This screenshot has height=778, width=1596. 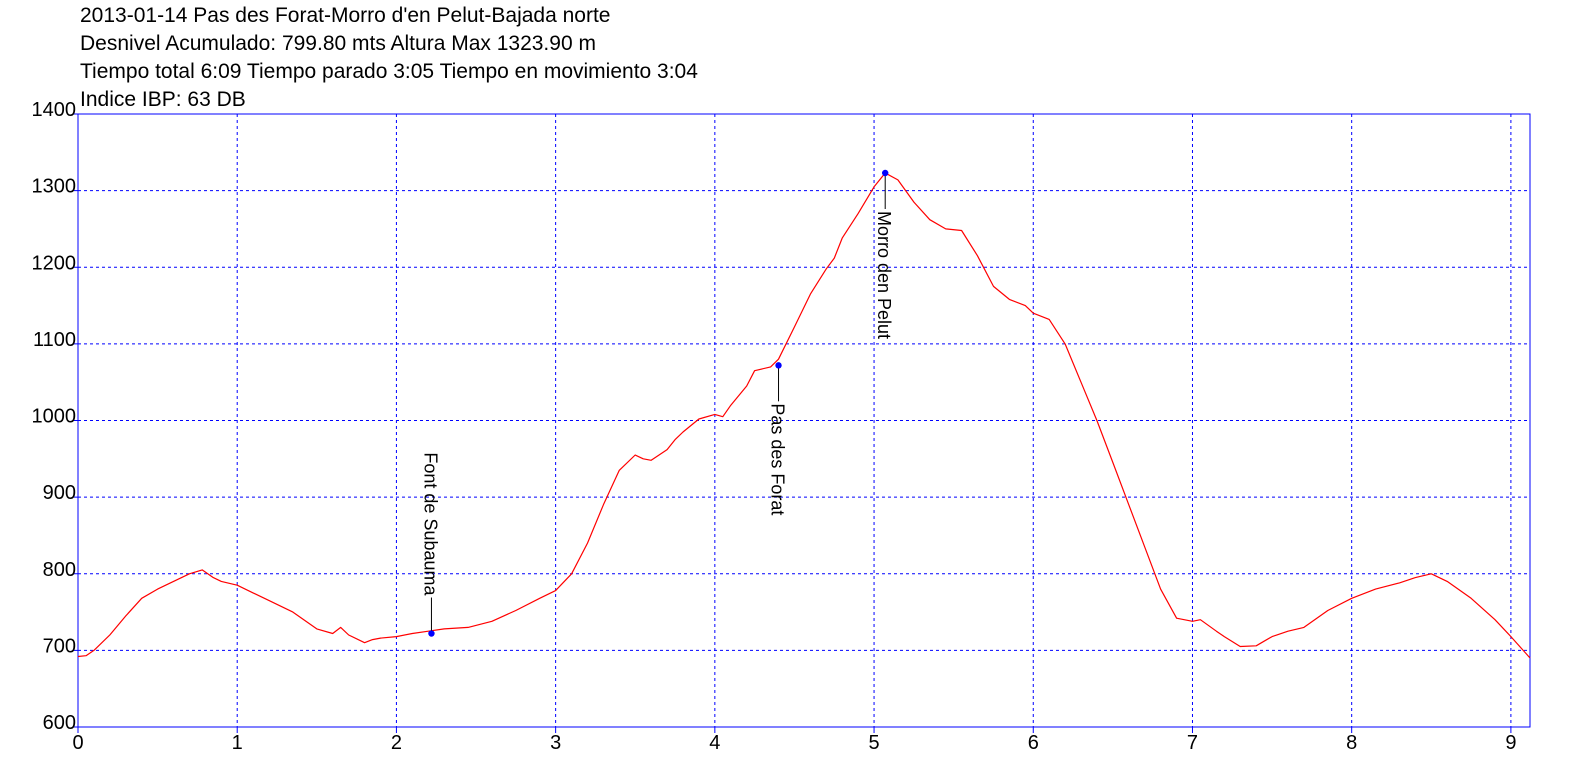 I want to click on x-tick-label: 1, so click(x=237, y=743).